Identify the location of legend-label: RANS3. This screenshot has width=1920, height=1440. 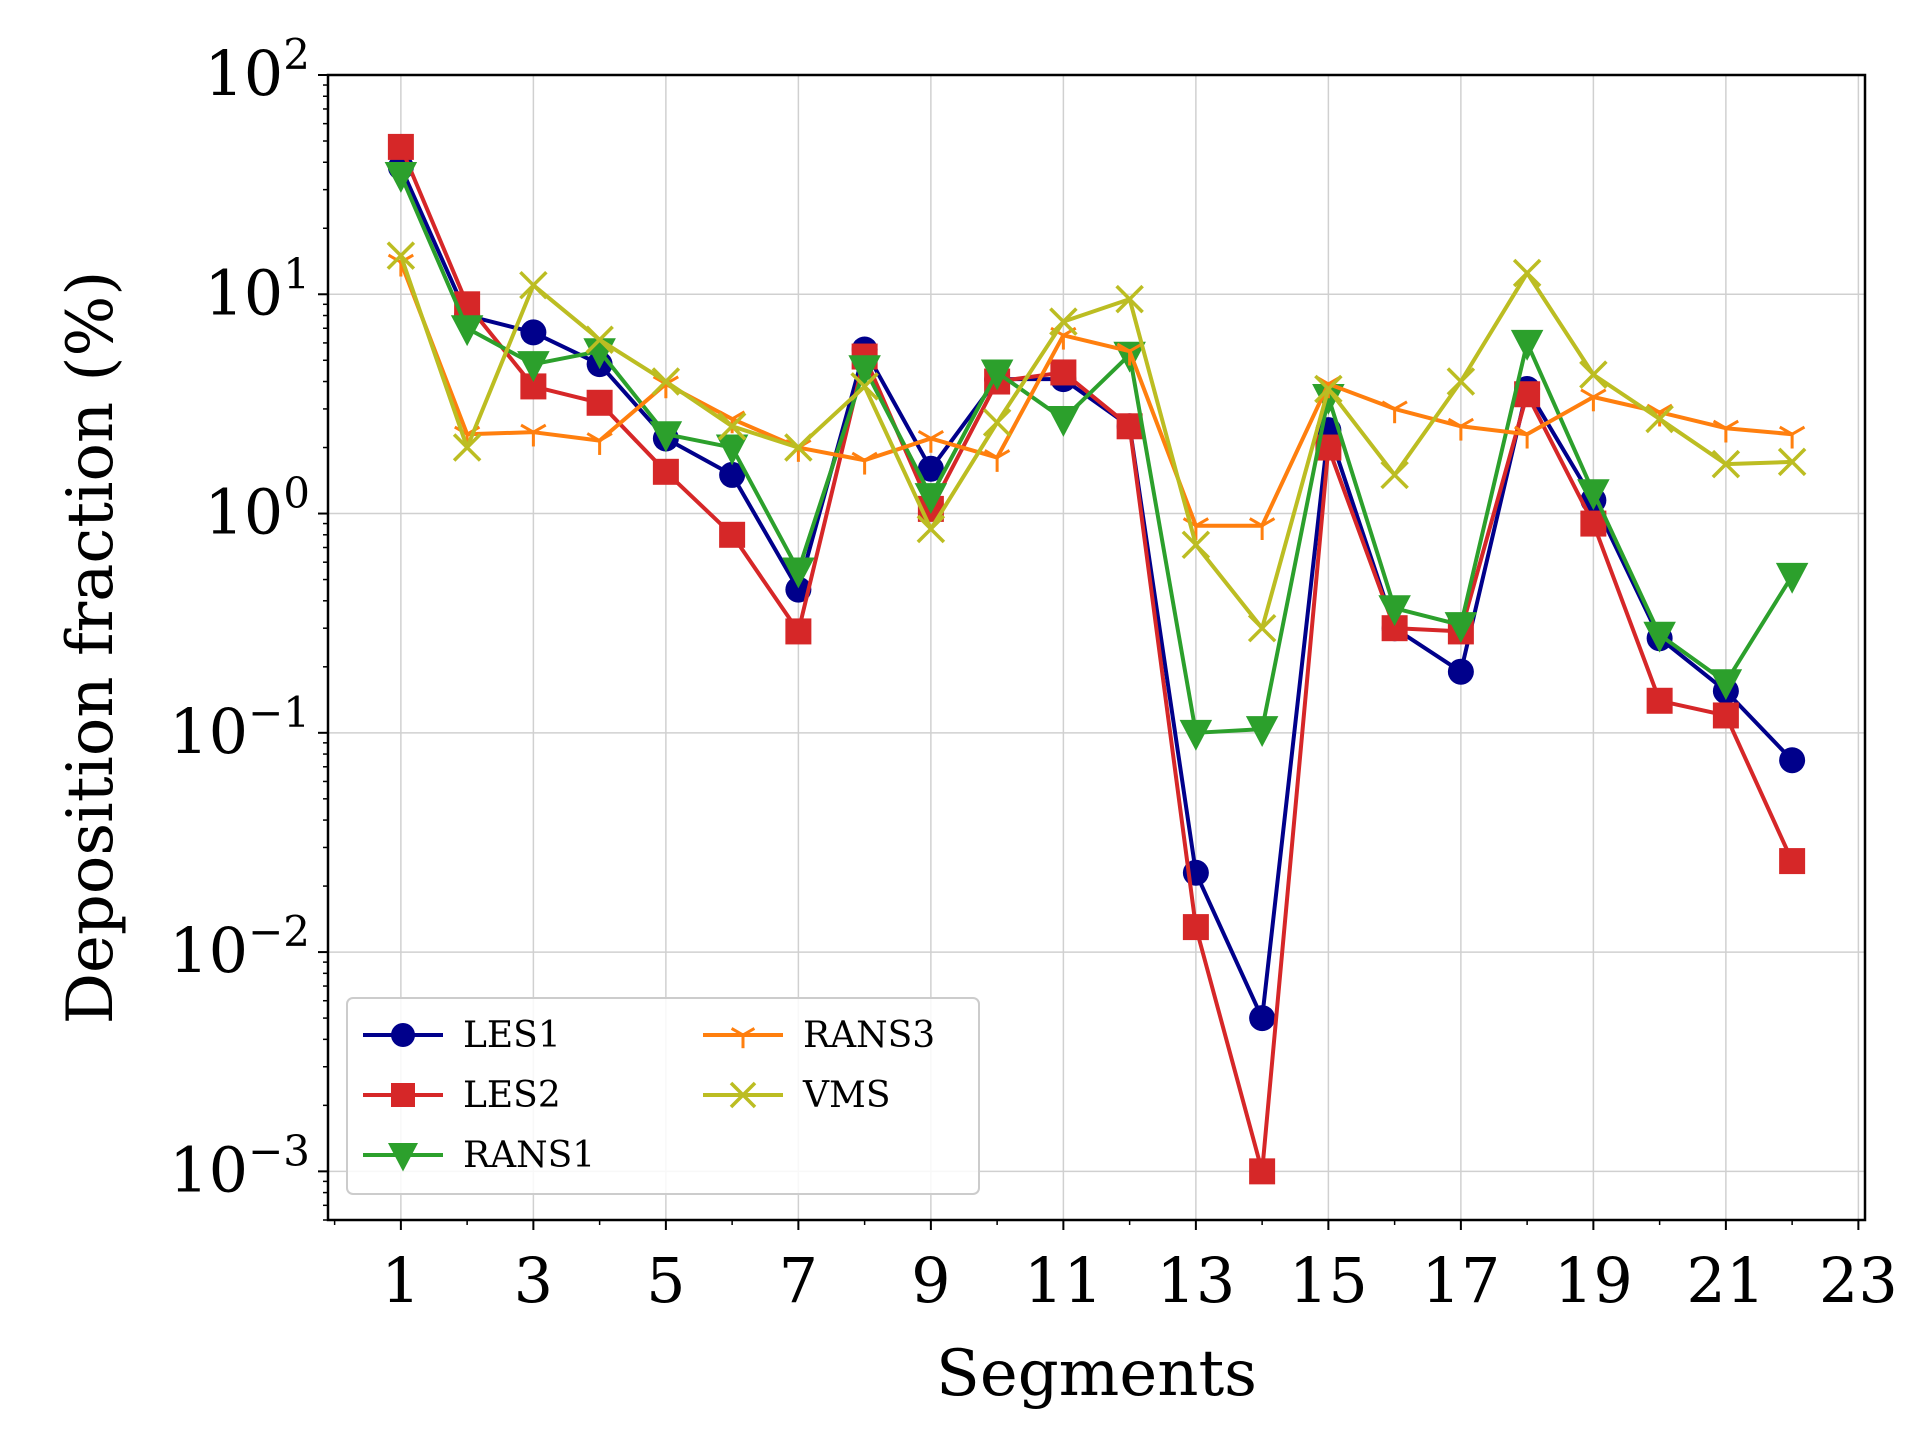
(869, 1035).